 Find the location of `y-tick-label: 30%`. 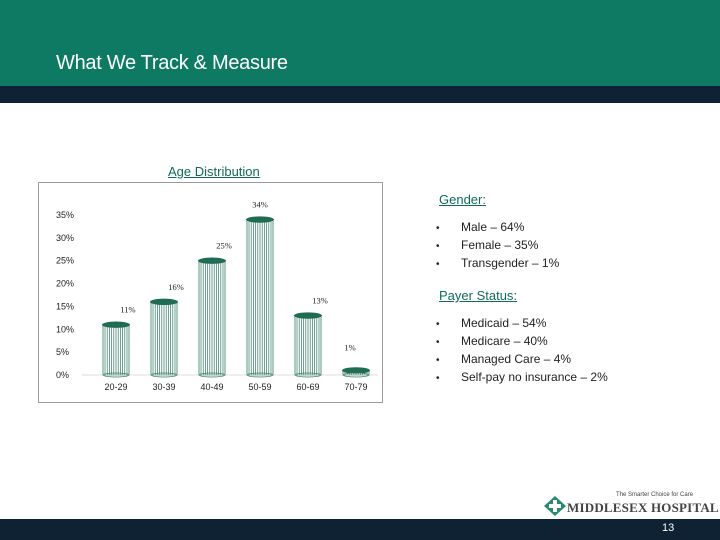

y-tick-label: 30% is located at coordinates (65, 238).